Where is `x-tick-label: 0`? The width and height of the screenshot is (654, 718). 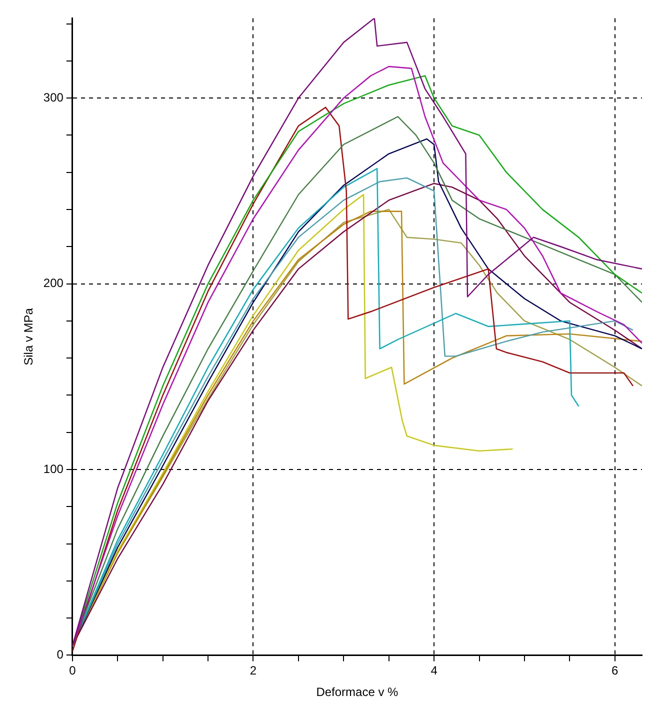
x-tick-label: 0 is located at coordinates (72, 671).